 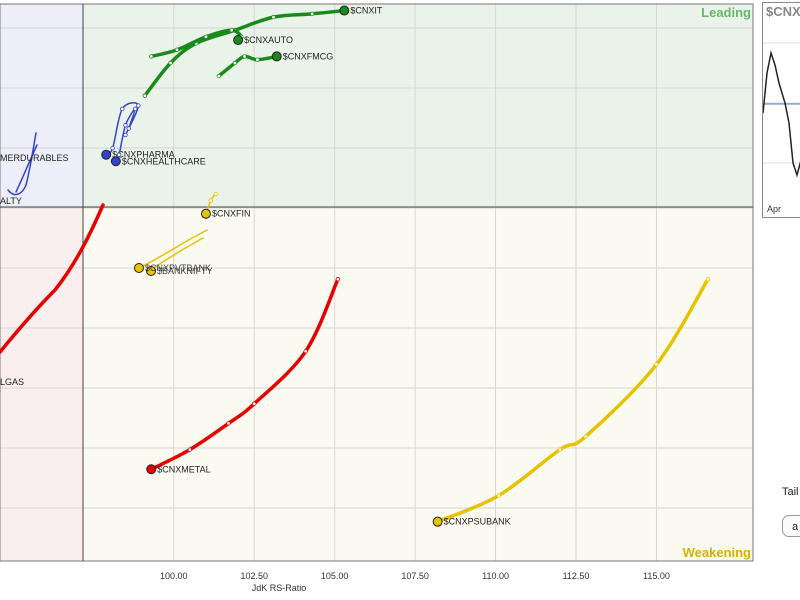 What do you see at coordinates (185, 271) in the screenshot?
I see `banknifty-label: $BANKNIFTY` at bounding box center [185, 271].